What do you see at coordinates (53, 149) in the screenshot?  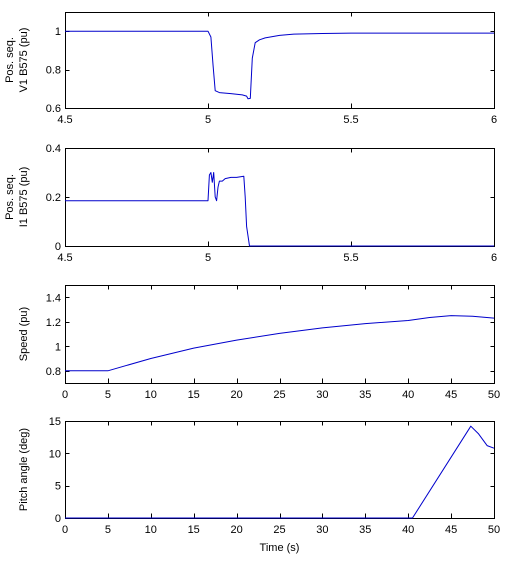 I see `y-tick-label: 0.4` at bounding box center [53, 149].